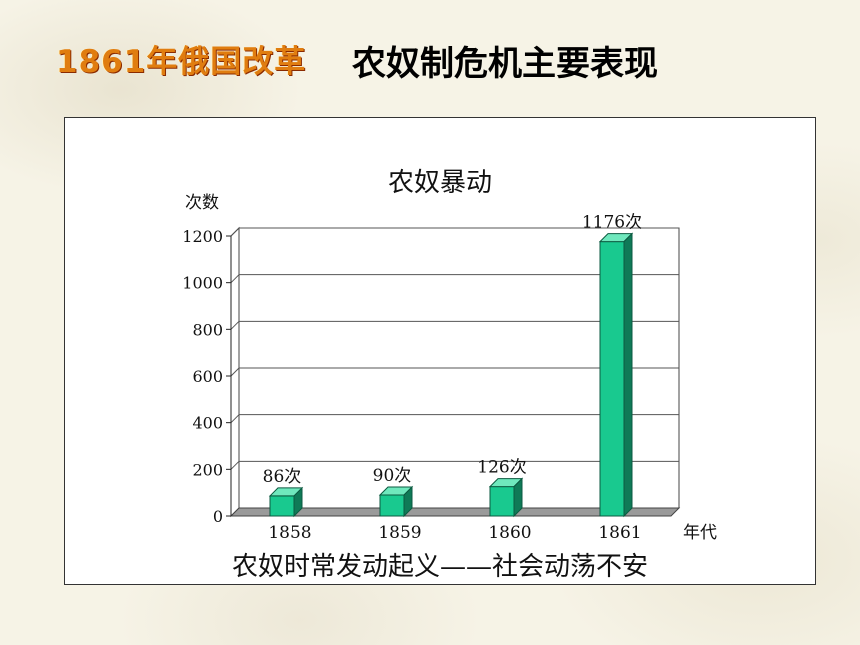 The image size is (860, 645). Describe the element at coordinates (207, 329) in the screenshot. I see `y-tick-label: 800` at that location.